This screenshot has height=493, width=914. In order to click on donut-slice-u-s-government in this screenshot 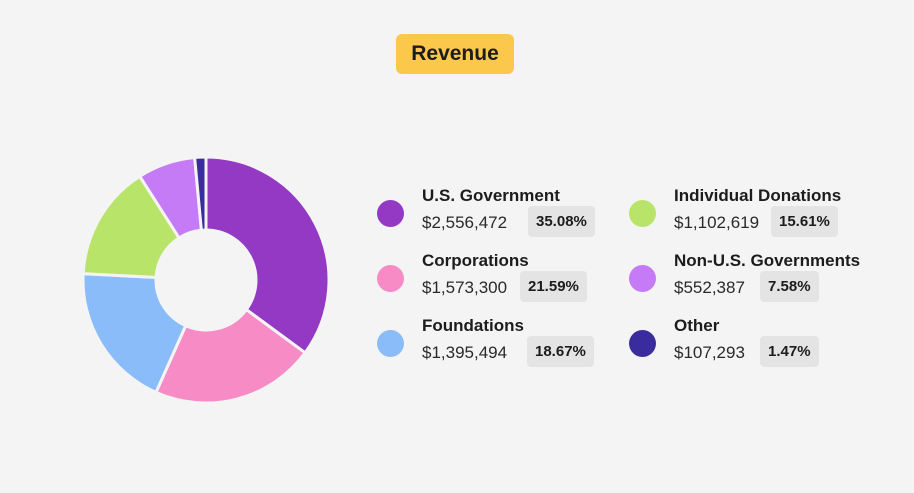, I will do `click(267, 255)`.